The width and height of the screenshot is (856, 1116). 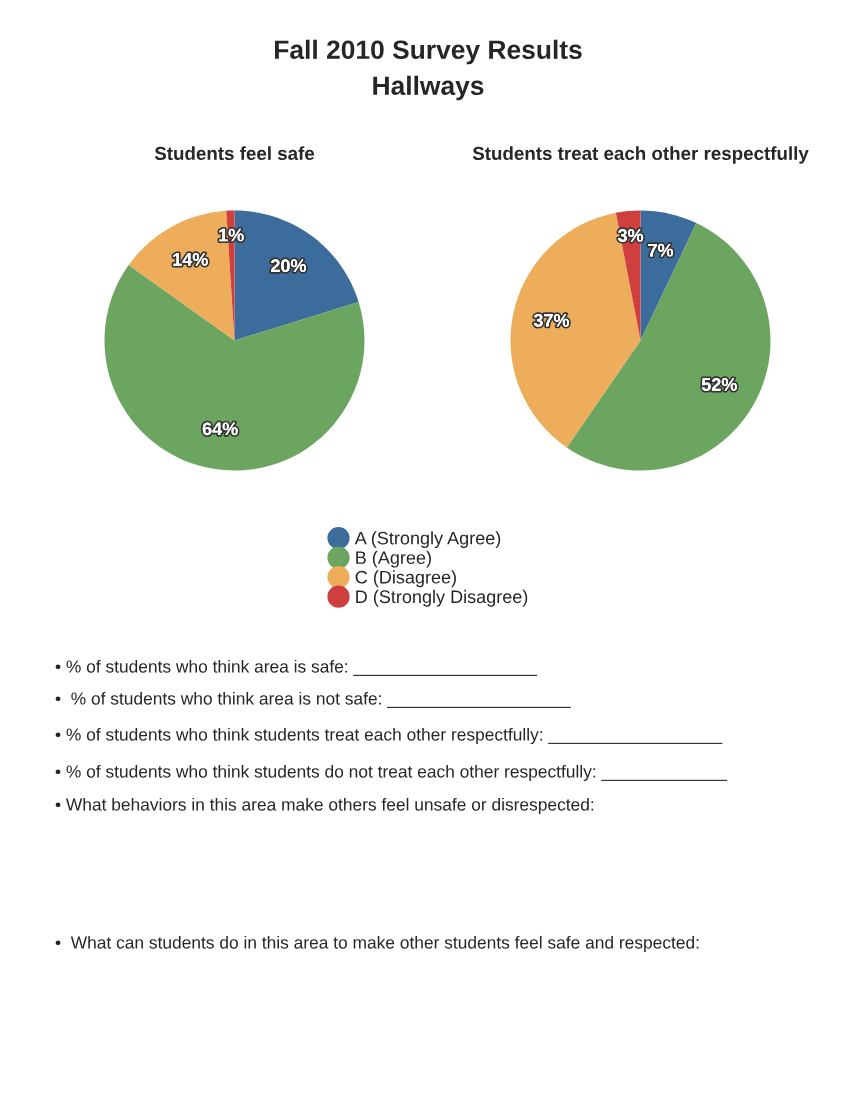 What do you see at coordinates (389, 736) in the screenshot?
I see `text: • % of students who think students treat each other respectfully: __________________` at bounding box center [389, 736].